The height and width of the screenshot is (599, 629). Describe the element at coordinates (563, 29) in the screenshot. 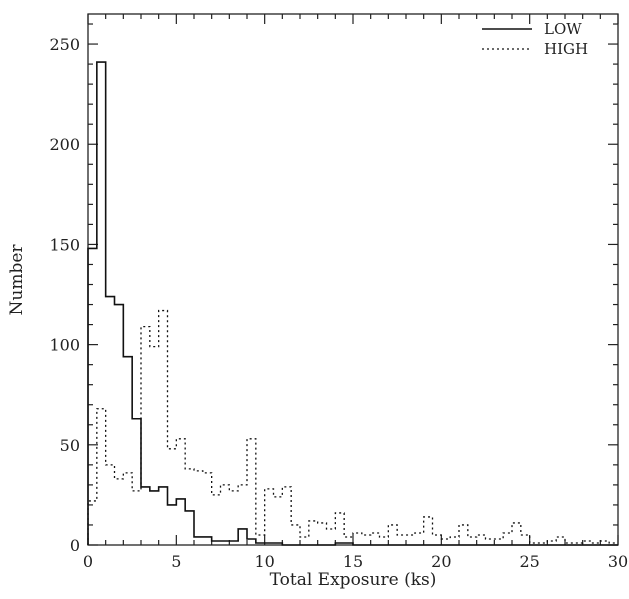

I see `legend-label-low: LOW` at that location.